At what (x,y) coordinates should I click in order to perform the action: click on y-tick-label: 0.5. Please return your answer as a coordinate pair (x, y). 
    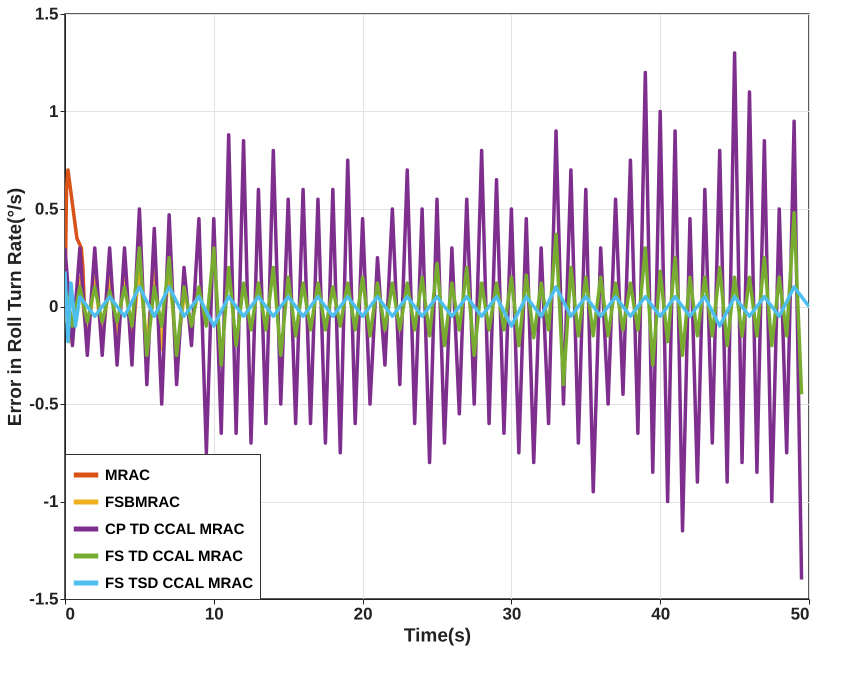
    Looking at the image, I should click on (46, 209).